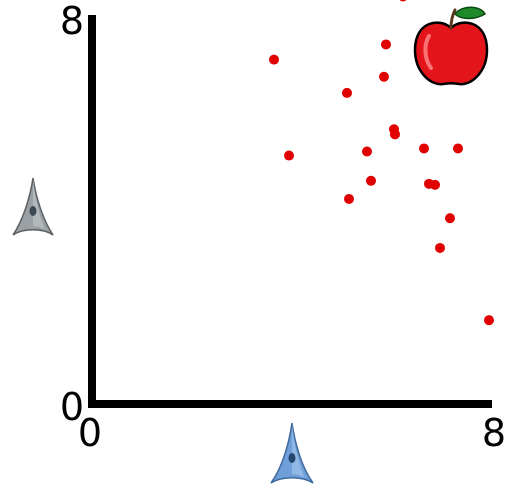 The image size is (506, 489). Describe the element at coordinates (72, 21) in the screenshot. I see `y-tick-label-max: 8` at that location.